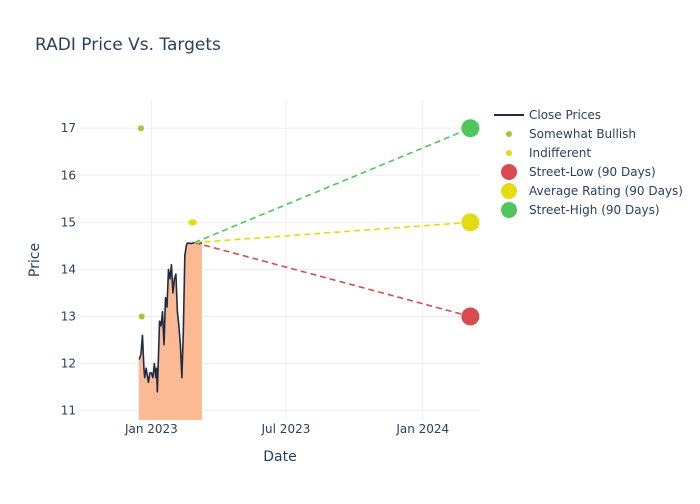  I want to click on y-tick-label: 12, so click(68, 364).